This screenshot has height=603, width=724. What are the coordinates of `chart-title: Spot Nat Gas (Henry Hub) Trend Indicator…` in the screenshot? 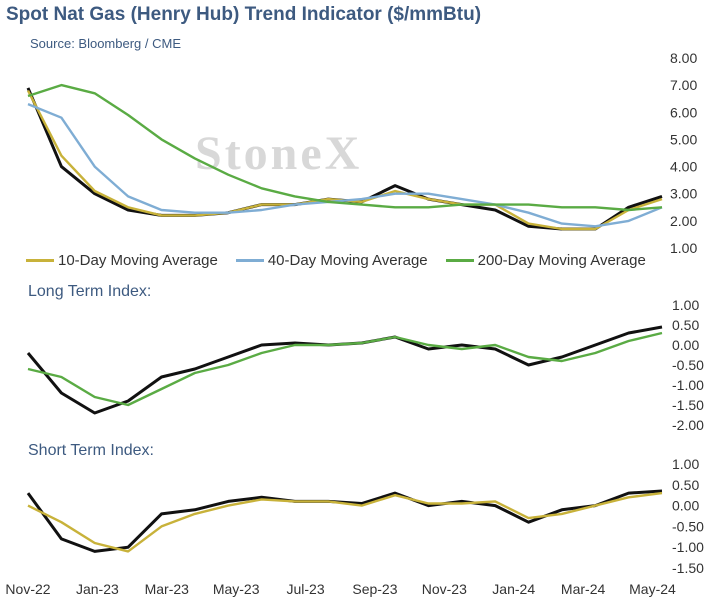 It's located at (244, 14).